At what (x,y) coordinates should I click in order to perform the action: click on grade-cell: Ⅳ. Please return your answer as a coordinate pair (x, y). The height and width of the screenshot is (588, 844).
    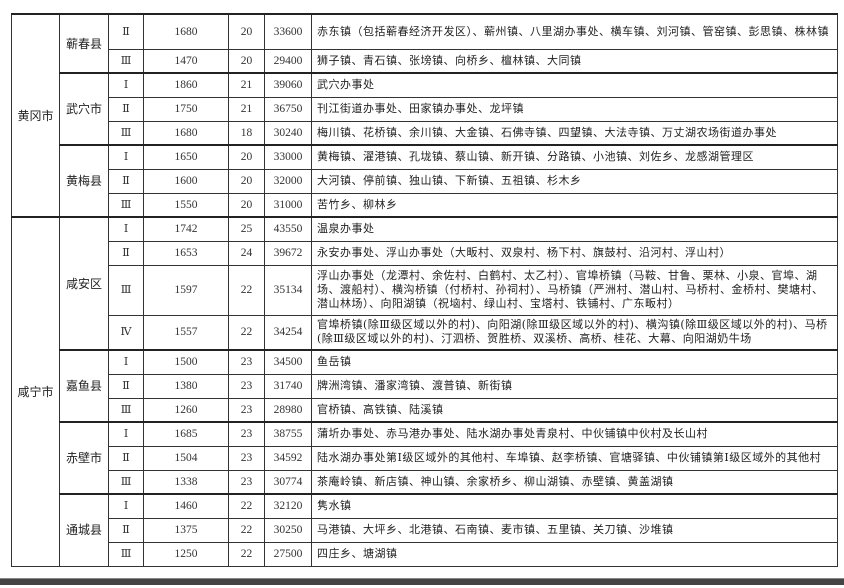
    Looking at the image, I should click on (126, 332).